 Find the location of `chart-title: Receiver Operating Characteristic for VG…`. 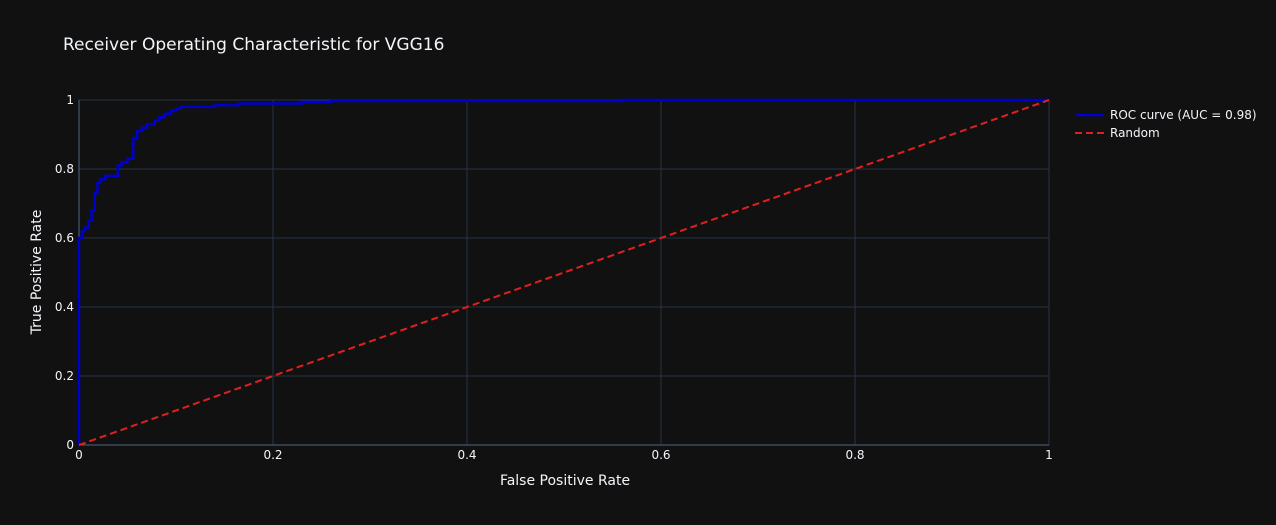

chart-title: Receiver Operating Characteristic for VG… is located at coordinates (253, 45).